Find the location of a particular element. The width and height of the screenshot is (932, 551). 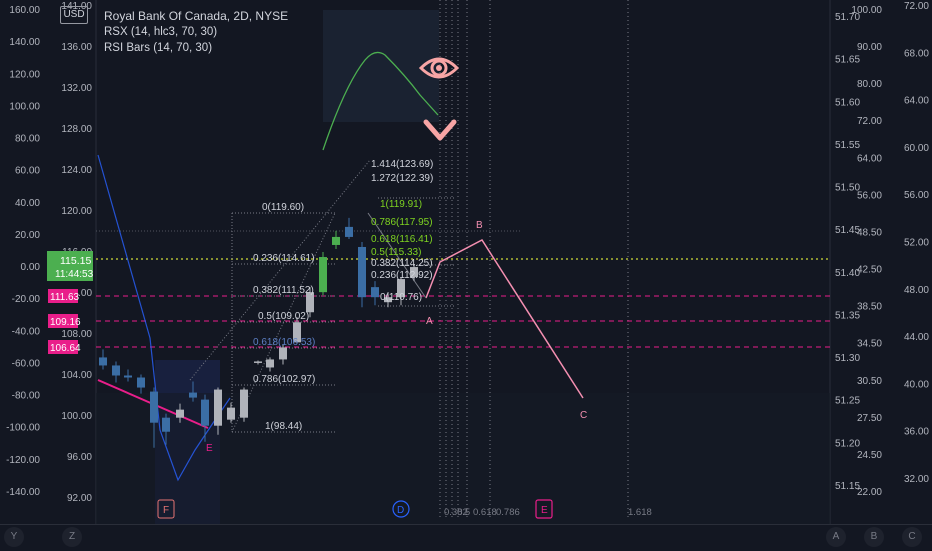

bottom-fib-1618: 1.618 is located at coordinates (640, 512).